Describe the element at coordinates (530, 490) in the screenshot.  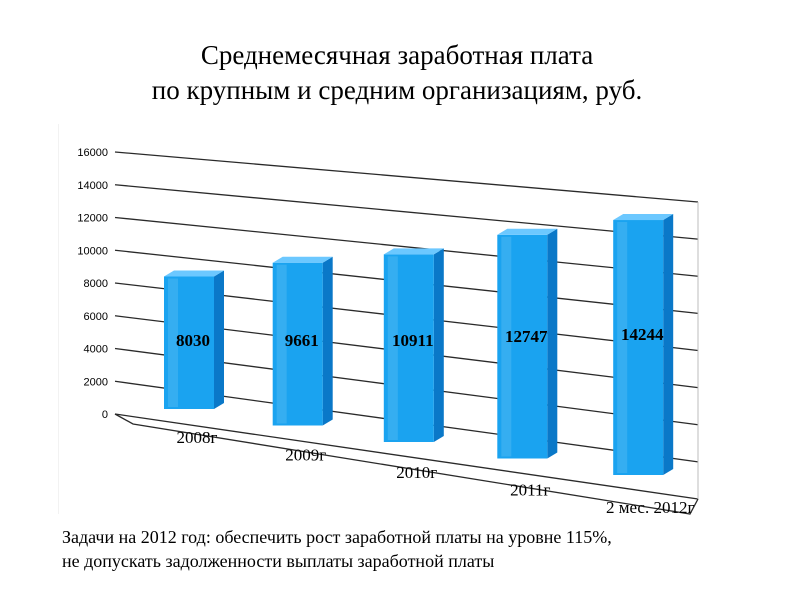
I see `x-tick-label: 2011г` at that location.